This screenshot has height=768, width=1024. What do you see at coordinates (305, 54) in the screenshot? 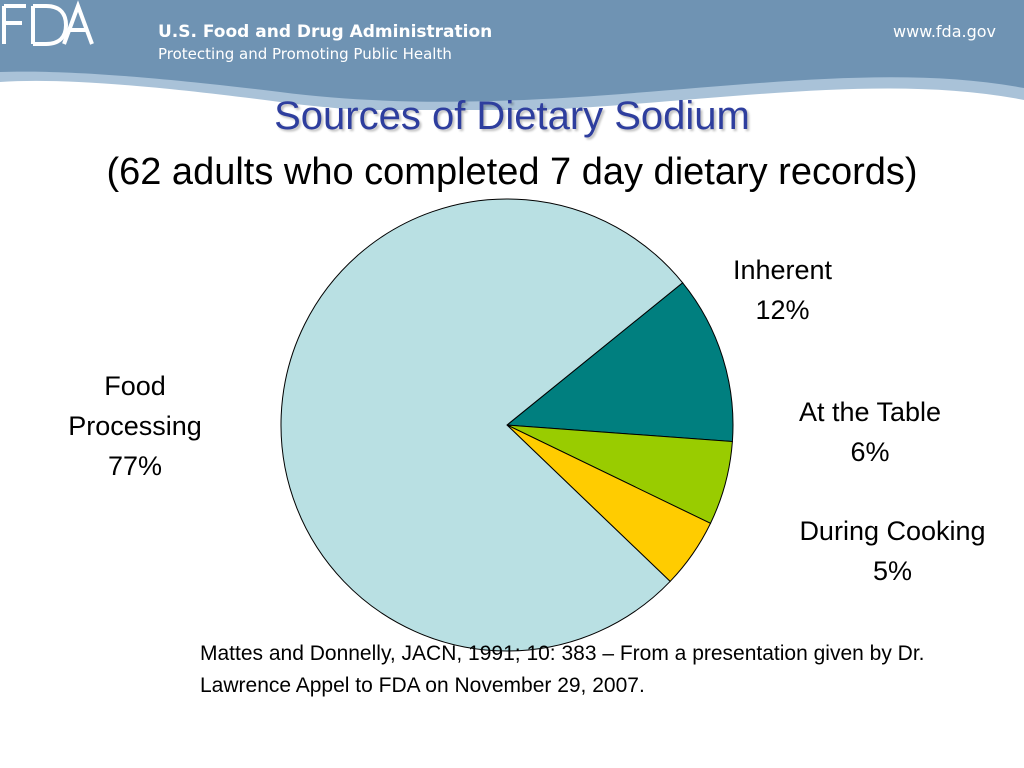
I see `agency-tagline: Protecting and Promoting Public Health` at bounding box center [305, 54].